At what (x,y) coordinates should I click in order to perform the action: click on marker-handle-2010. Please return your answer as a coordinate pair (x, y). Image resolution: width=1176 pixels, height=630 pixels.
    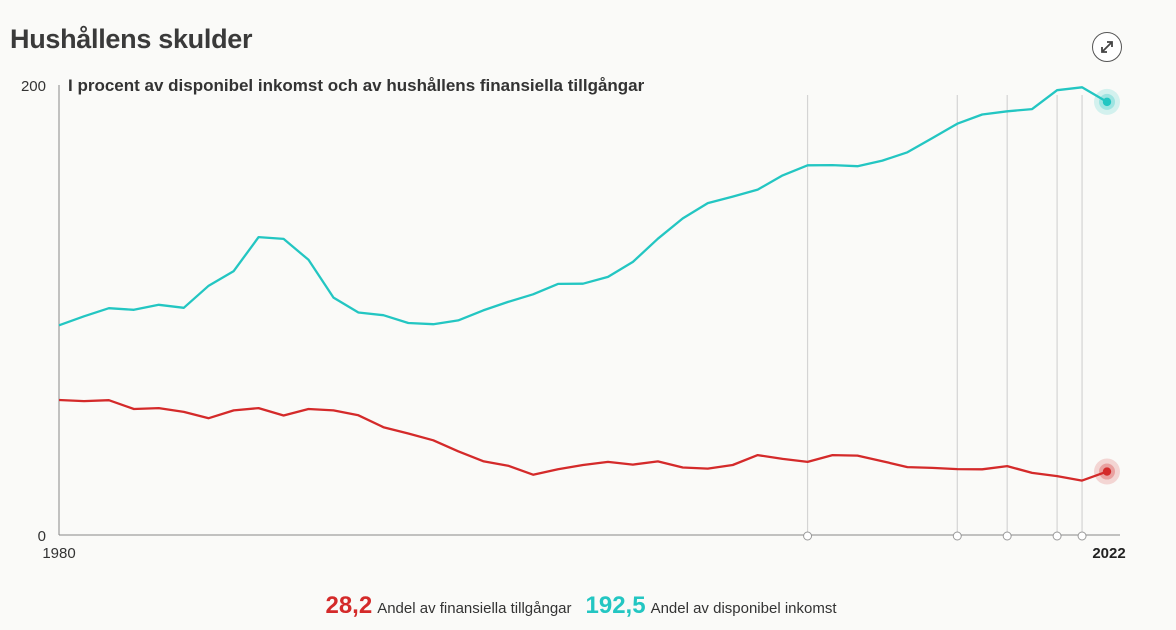
    Looking at the image, I should click on (808, 536).